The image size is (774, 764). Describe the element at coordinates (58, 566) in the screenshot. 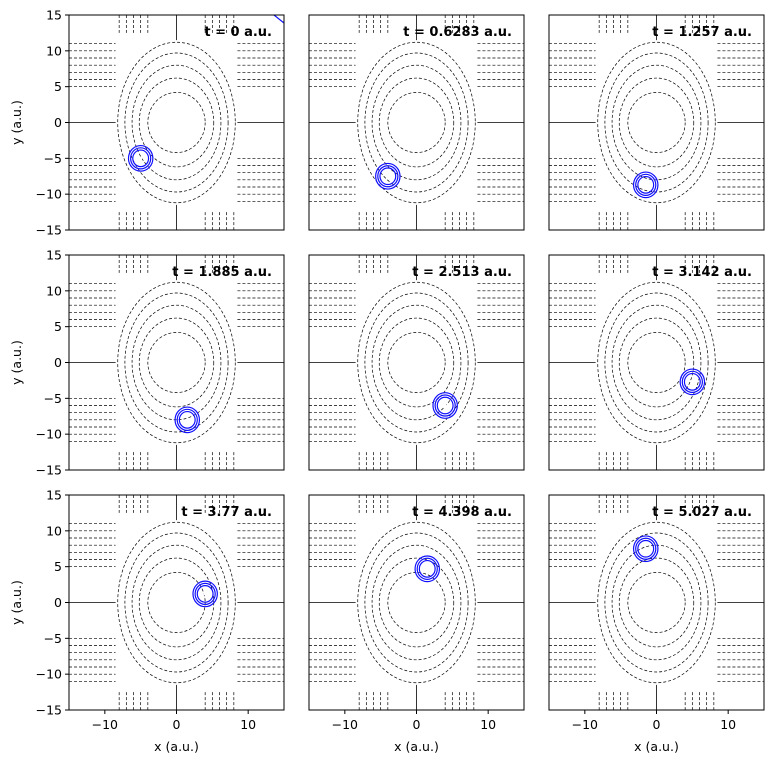

I see `y-tick-label: 5` at that location.